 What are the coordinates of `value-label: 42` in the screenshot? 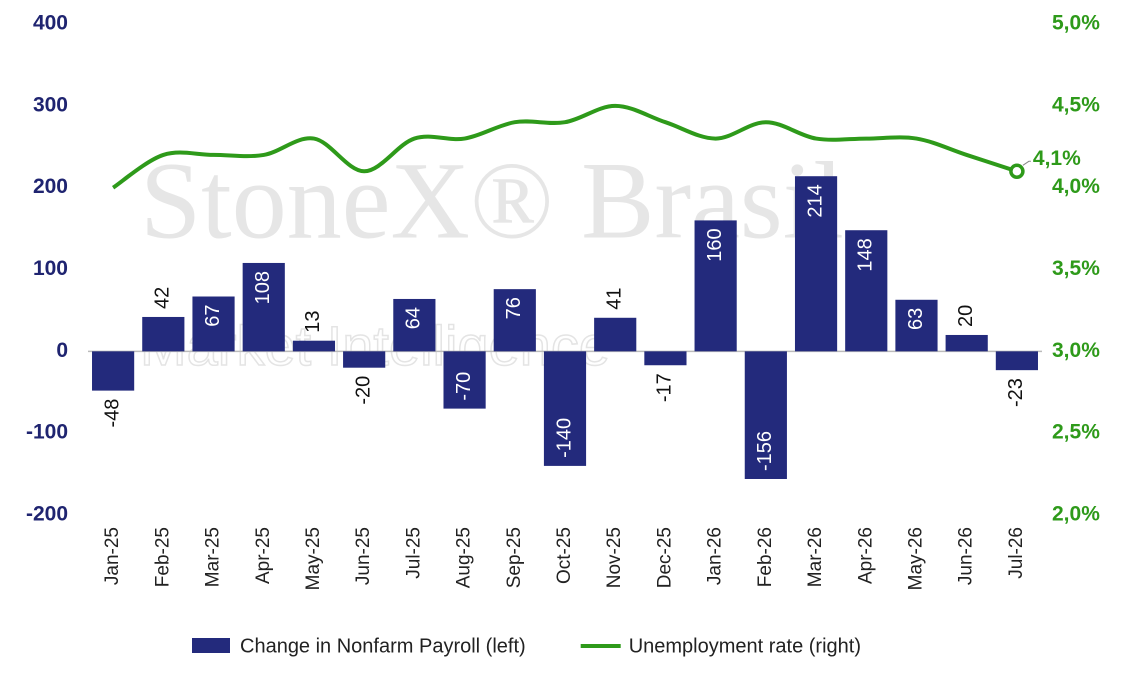 It's located at (163, 298).